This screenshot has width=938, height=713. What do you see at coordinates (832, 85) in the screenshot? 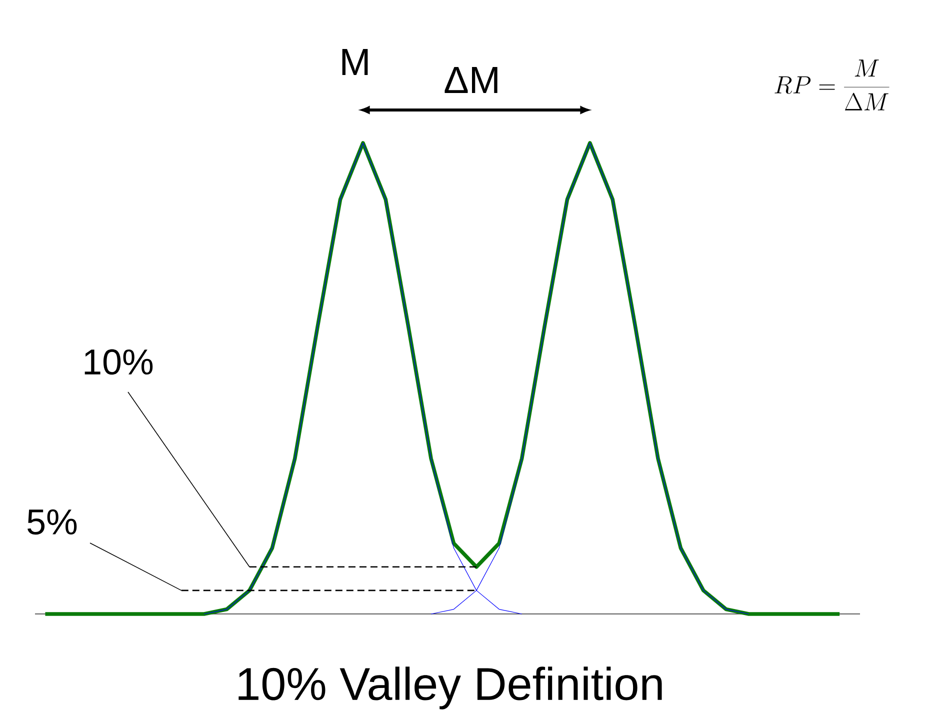
I see `text: $RP=\frac{M}{\Delta M}$` at bounding box center [832, 85].